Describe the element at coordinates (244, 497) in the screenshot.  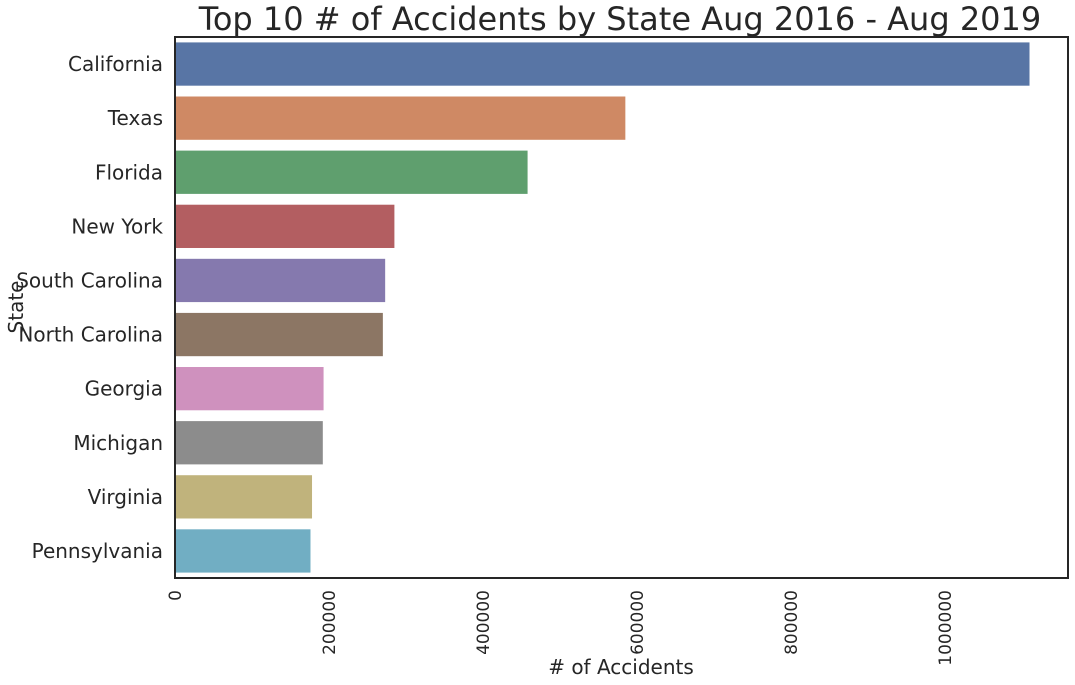
I see `bar-virginia` at that location.